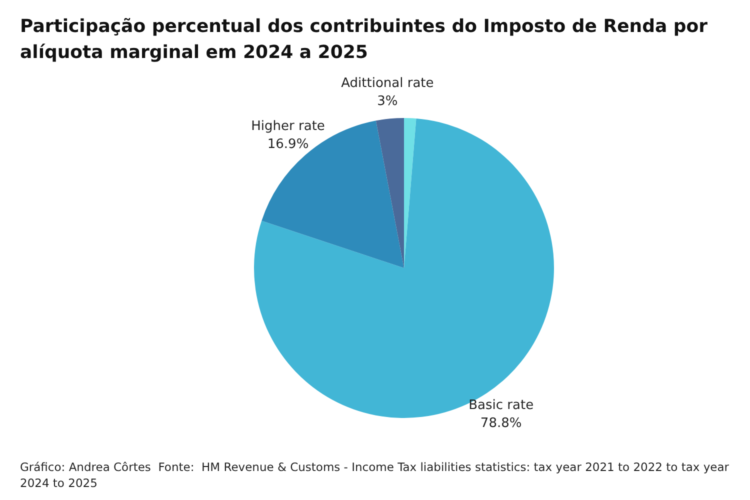  I want to click on slice-label: Higher rate, so click(288, 126).